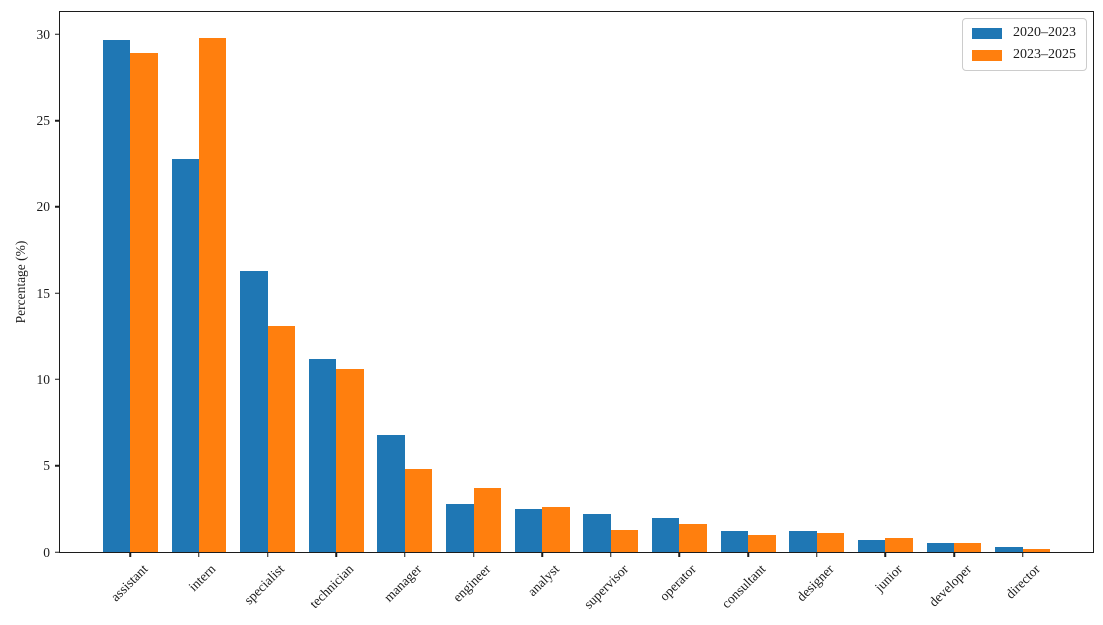  I want to click on bar-series1-junior, so click(871, 545).